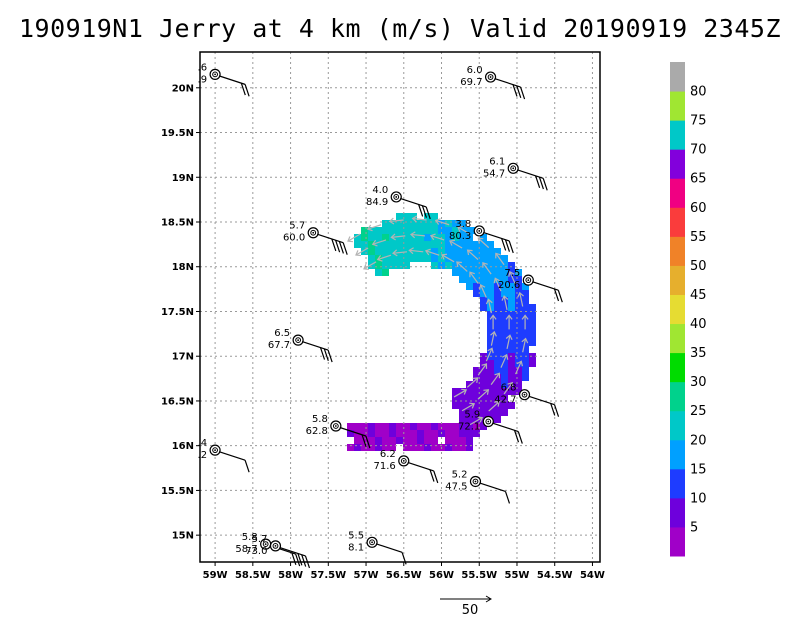 The image size is (800, 618). What do you see at coordinates (505, 400) in the screenshot?
I see `station-value-bottom: 42.7` at bounding box center [505, 400].